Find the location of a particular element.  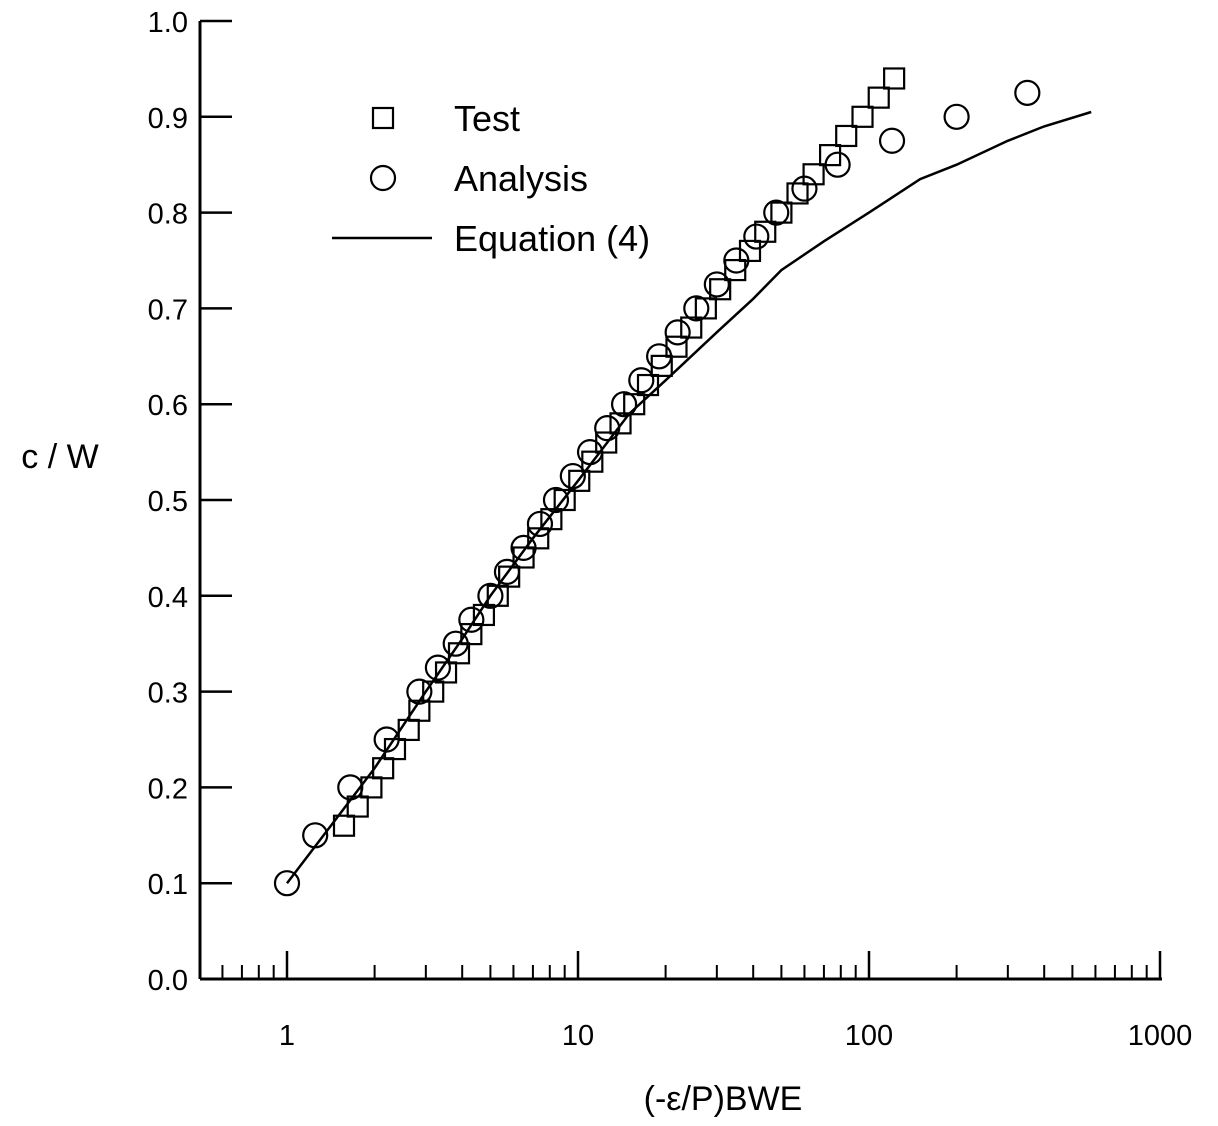

y-tick-label: 0.4 is located at coordinates (168, 598).